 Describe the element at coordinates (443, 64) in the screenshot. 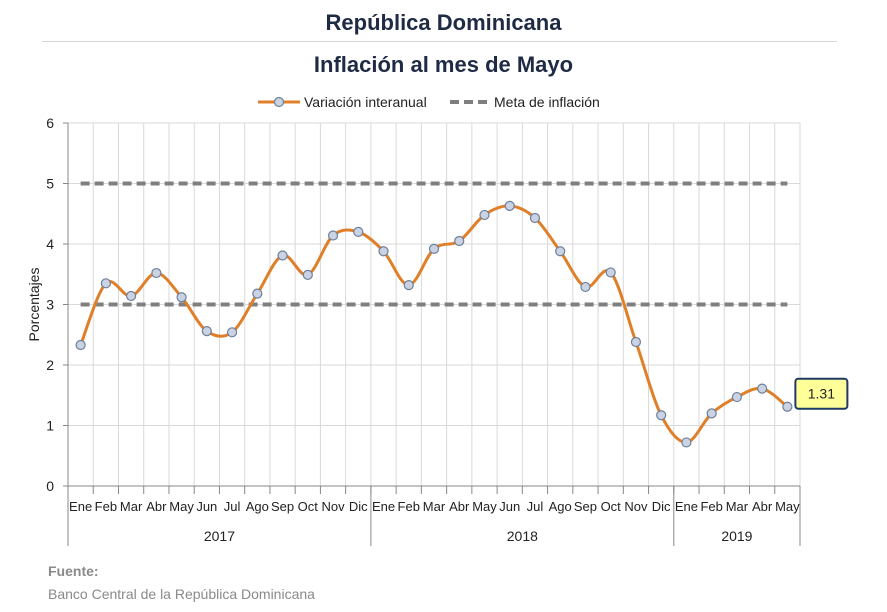

I see `chart-subtitle: Inflación al mes de Mayo` at that location.